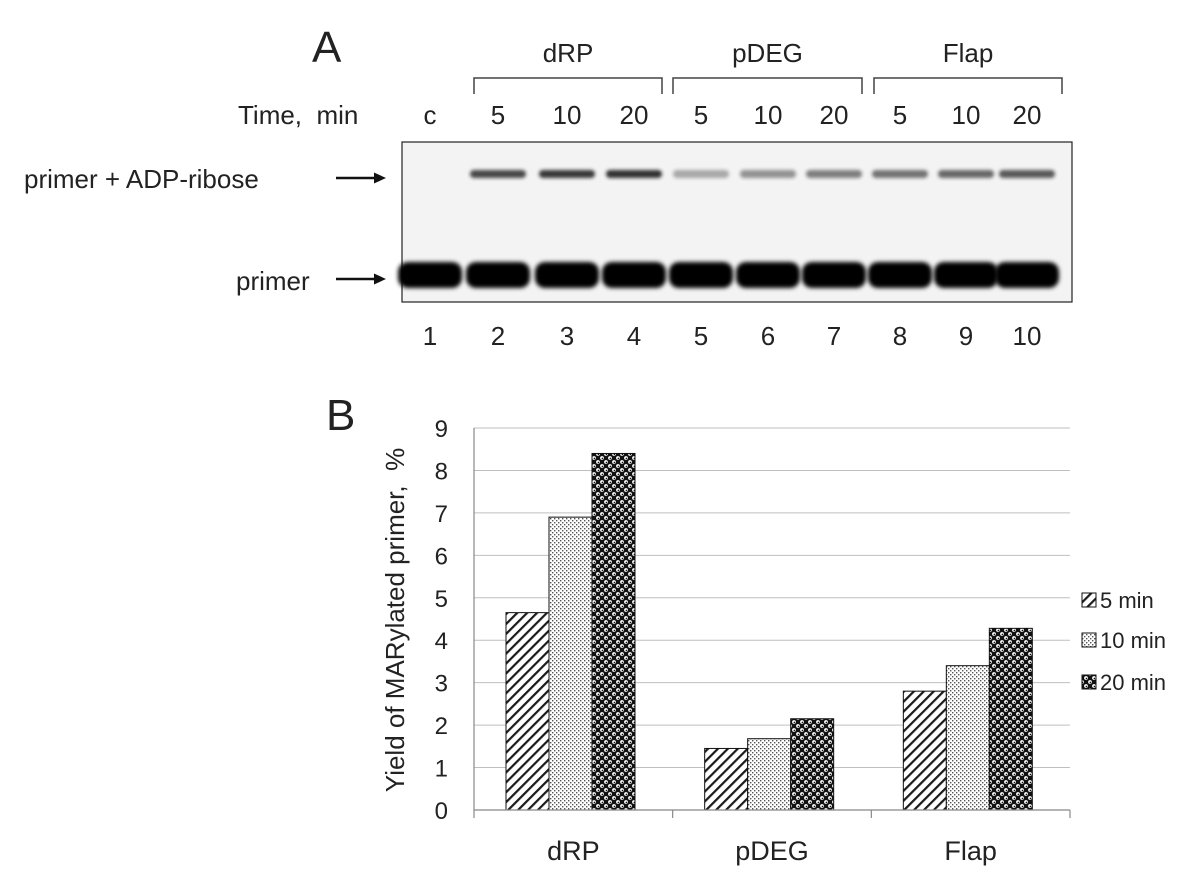 The width and height of the screenshot is (1200, 872). What do you see at coordinates (573, 851) in the screenshot?
I see `x-category-label: dRP` at bounding box center [573, 851].